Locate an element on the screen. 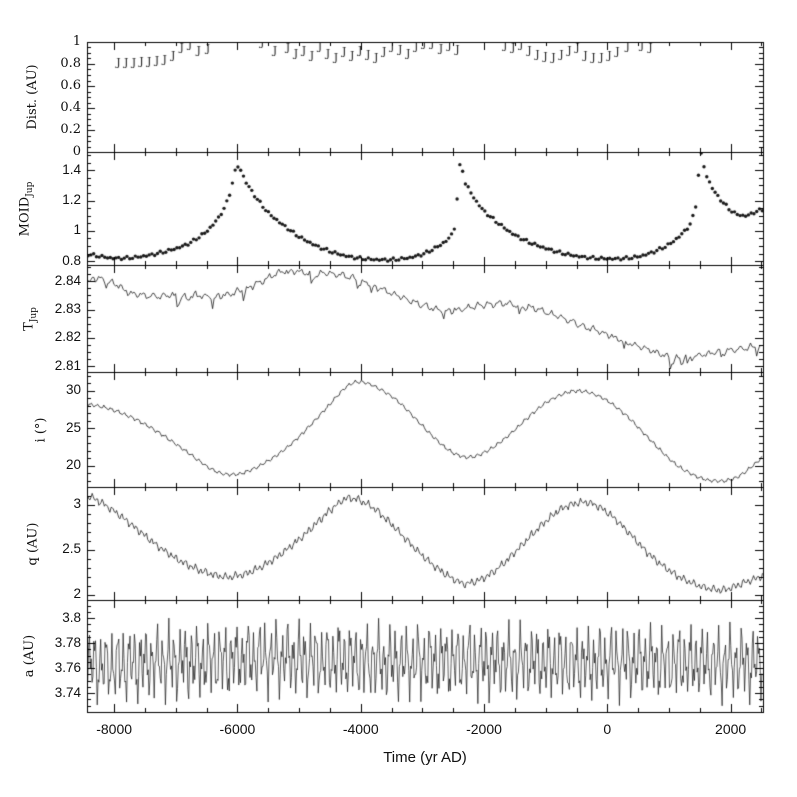 The width and height of the screenshot is (797, 797). y-tick-label-tjup: 2.81 is located at coordinates (67, 365).